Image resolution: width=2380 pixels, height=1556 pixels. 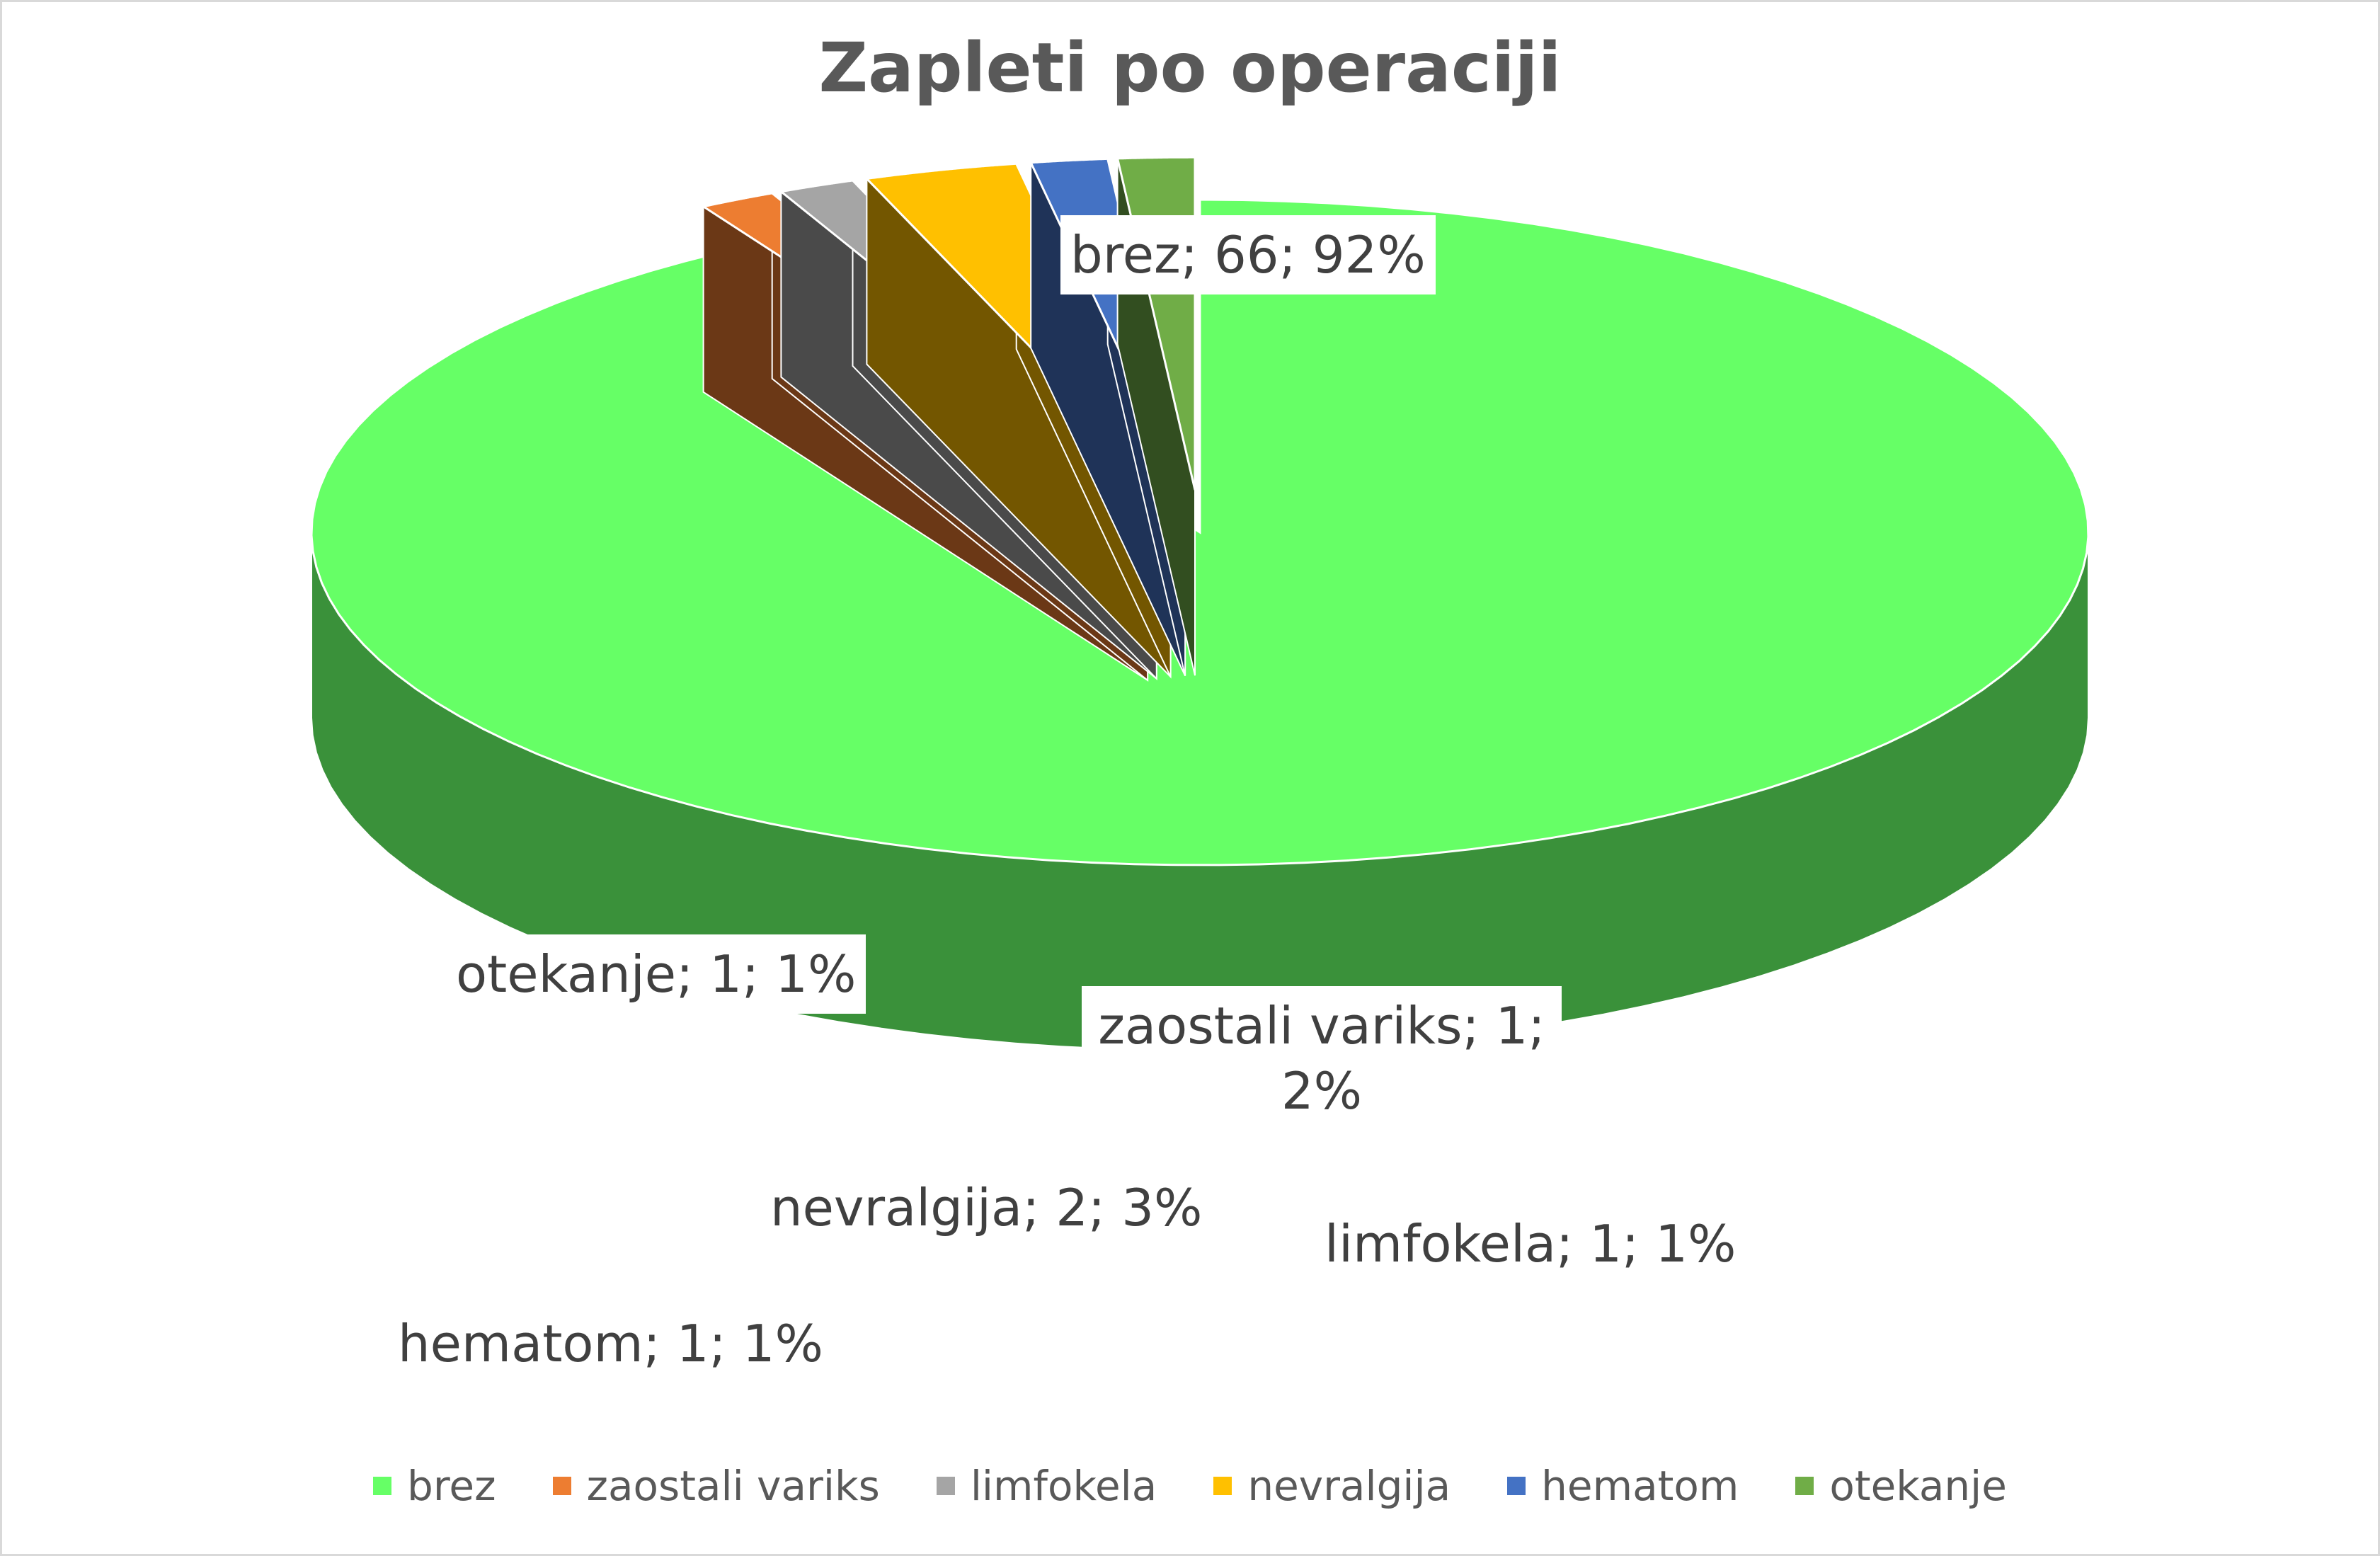 What do you see at coordinates (1190, 68) in the screenshot?
I see `chart-title: Zapleti po operaciji` at bounding box center [1190, 68].